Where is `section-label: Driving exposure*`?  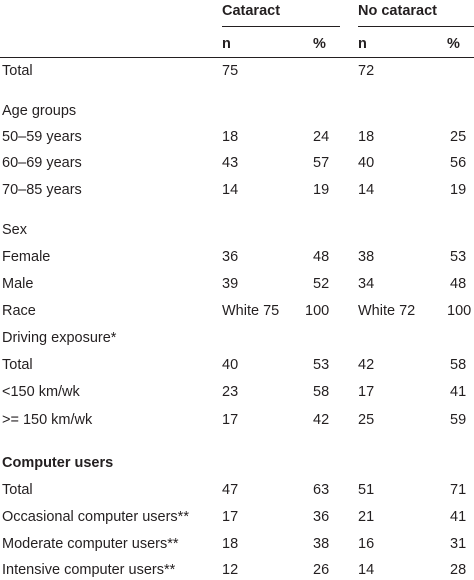 section-label: Driving exposure* is located at coordinates (59, 338).